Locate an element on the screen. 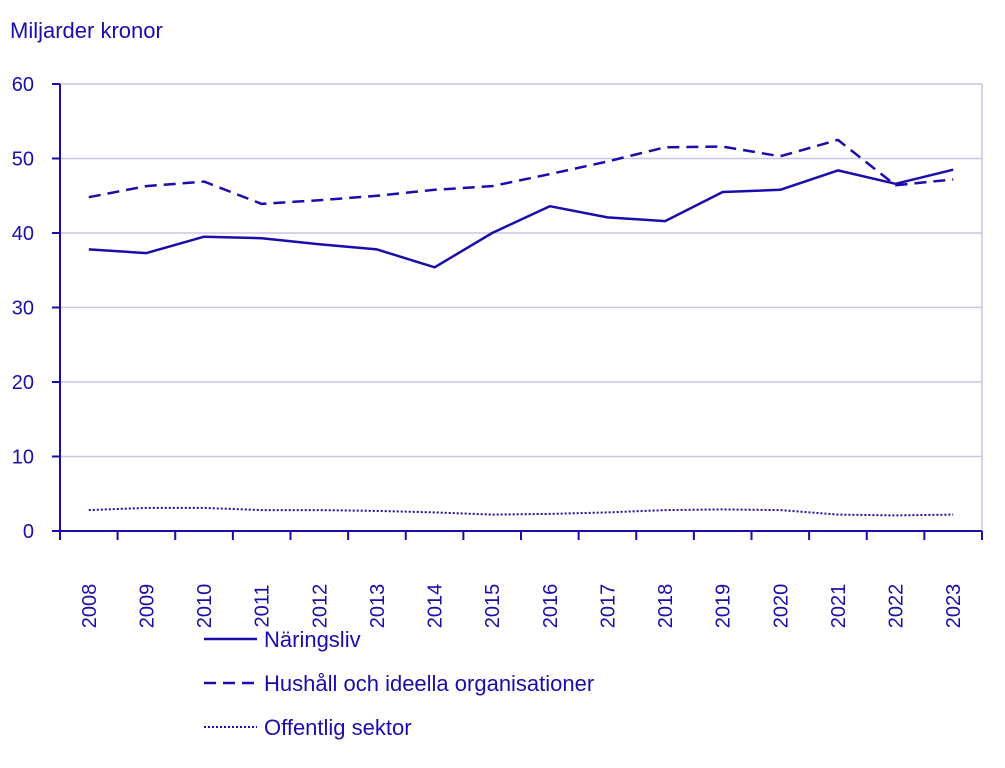 This screenshot has width=1005, height=768. legend-label: Offentlig sektor is located at coordinates (338, 727).